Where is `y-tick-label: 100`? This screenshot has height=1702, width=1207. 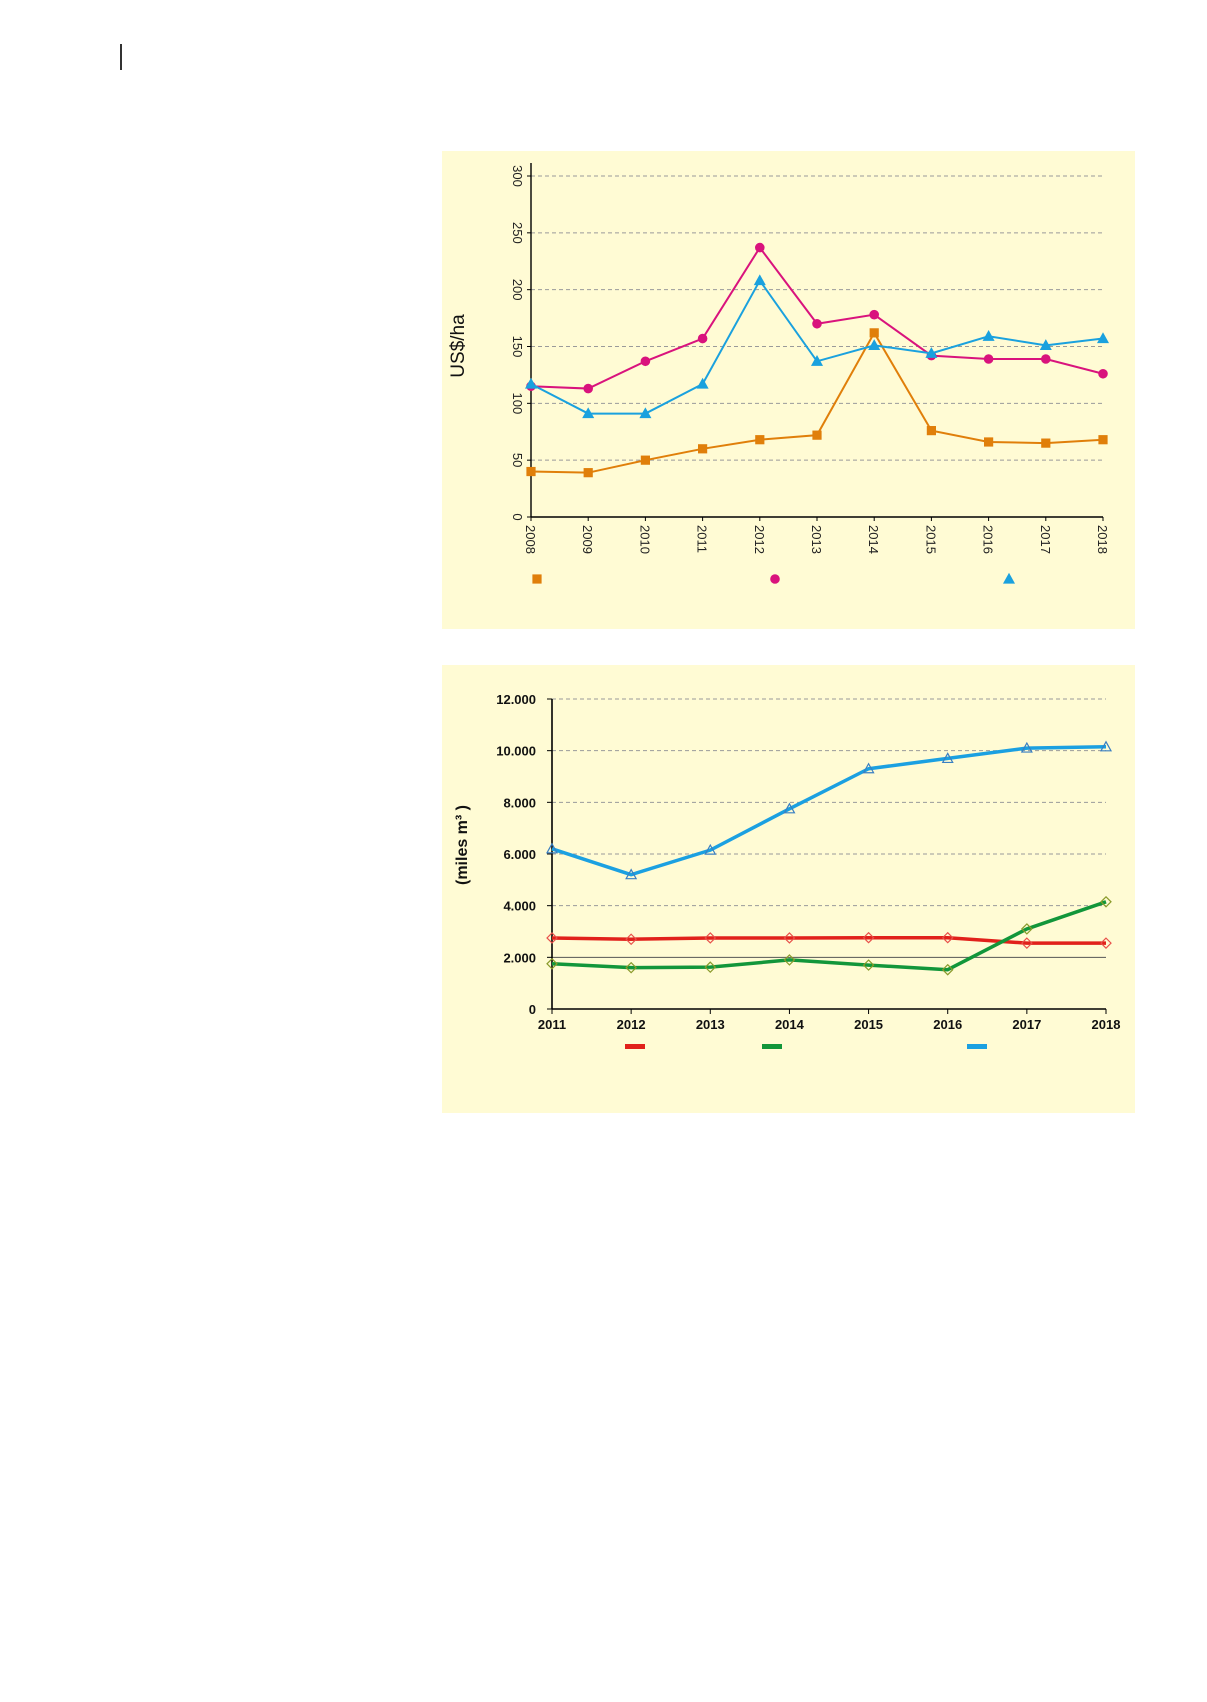 y-tick-label: 100 is located at coordinates (517, 403).